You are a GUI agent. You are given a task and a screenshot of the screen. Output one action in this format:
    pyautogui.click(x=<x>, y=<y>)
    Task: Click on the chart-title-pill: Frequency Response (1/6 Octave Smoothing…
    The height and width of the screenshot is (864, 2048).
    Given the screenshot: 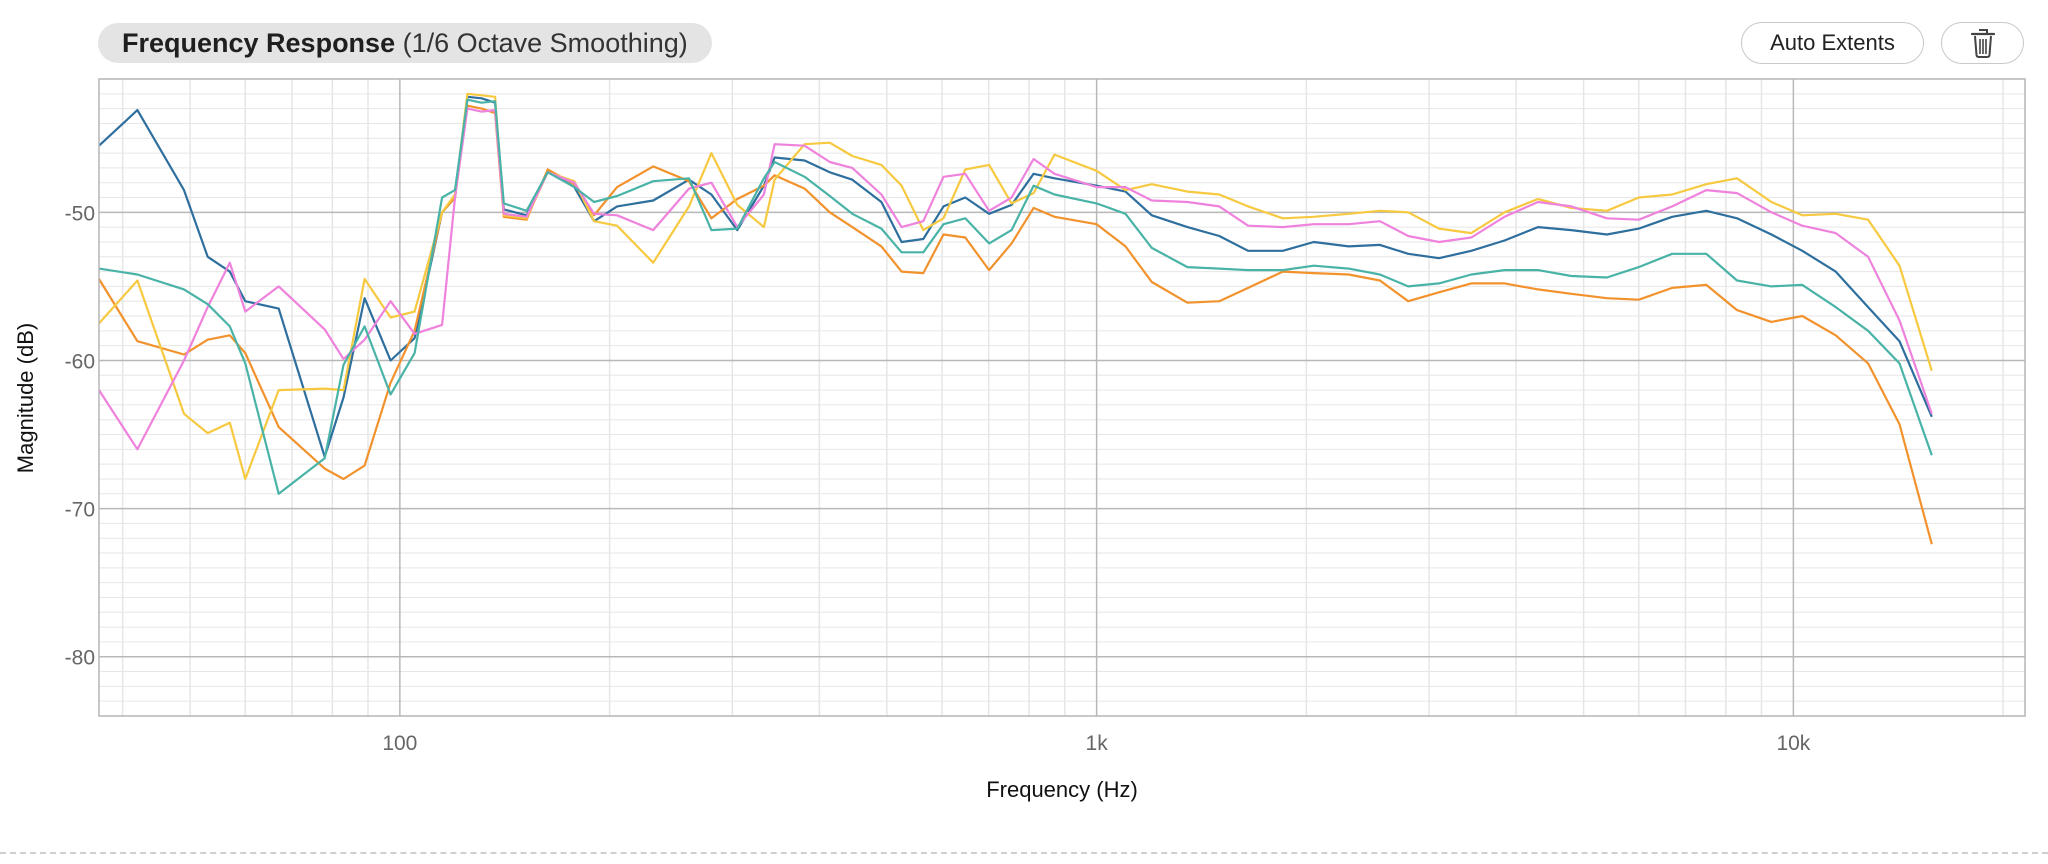 What is the action you would take?
    pyautogui.click(x=405, y=43)
    